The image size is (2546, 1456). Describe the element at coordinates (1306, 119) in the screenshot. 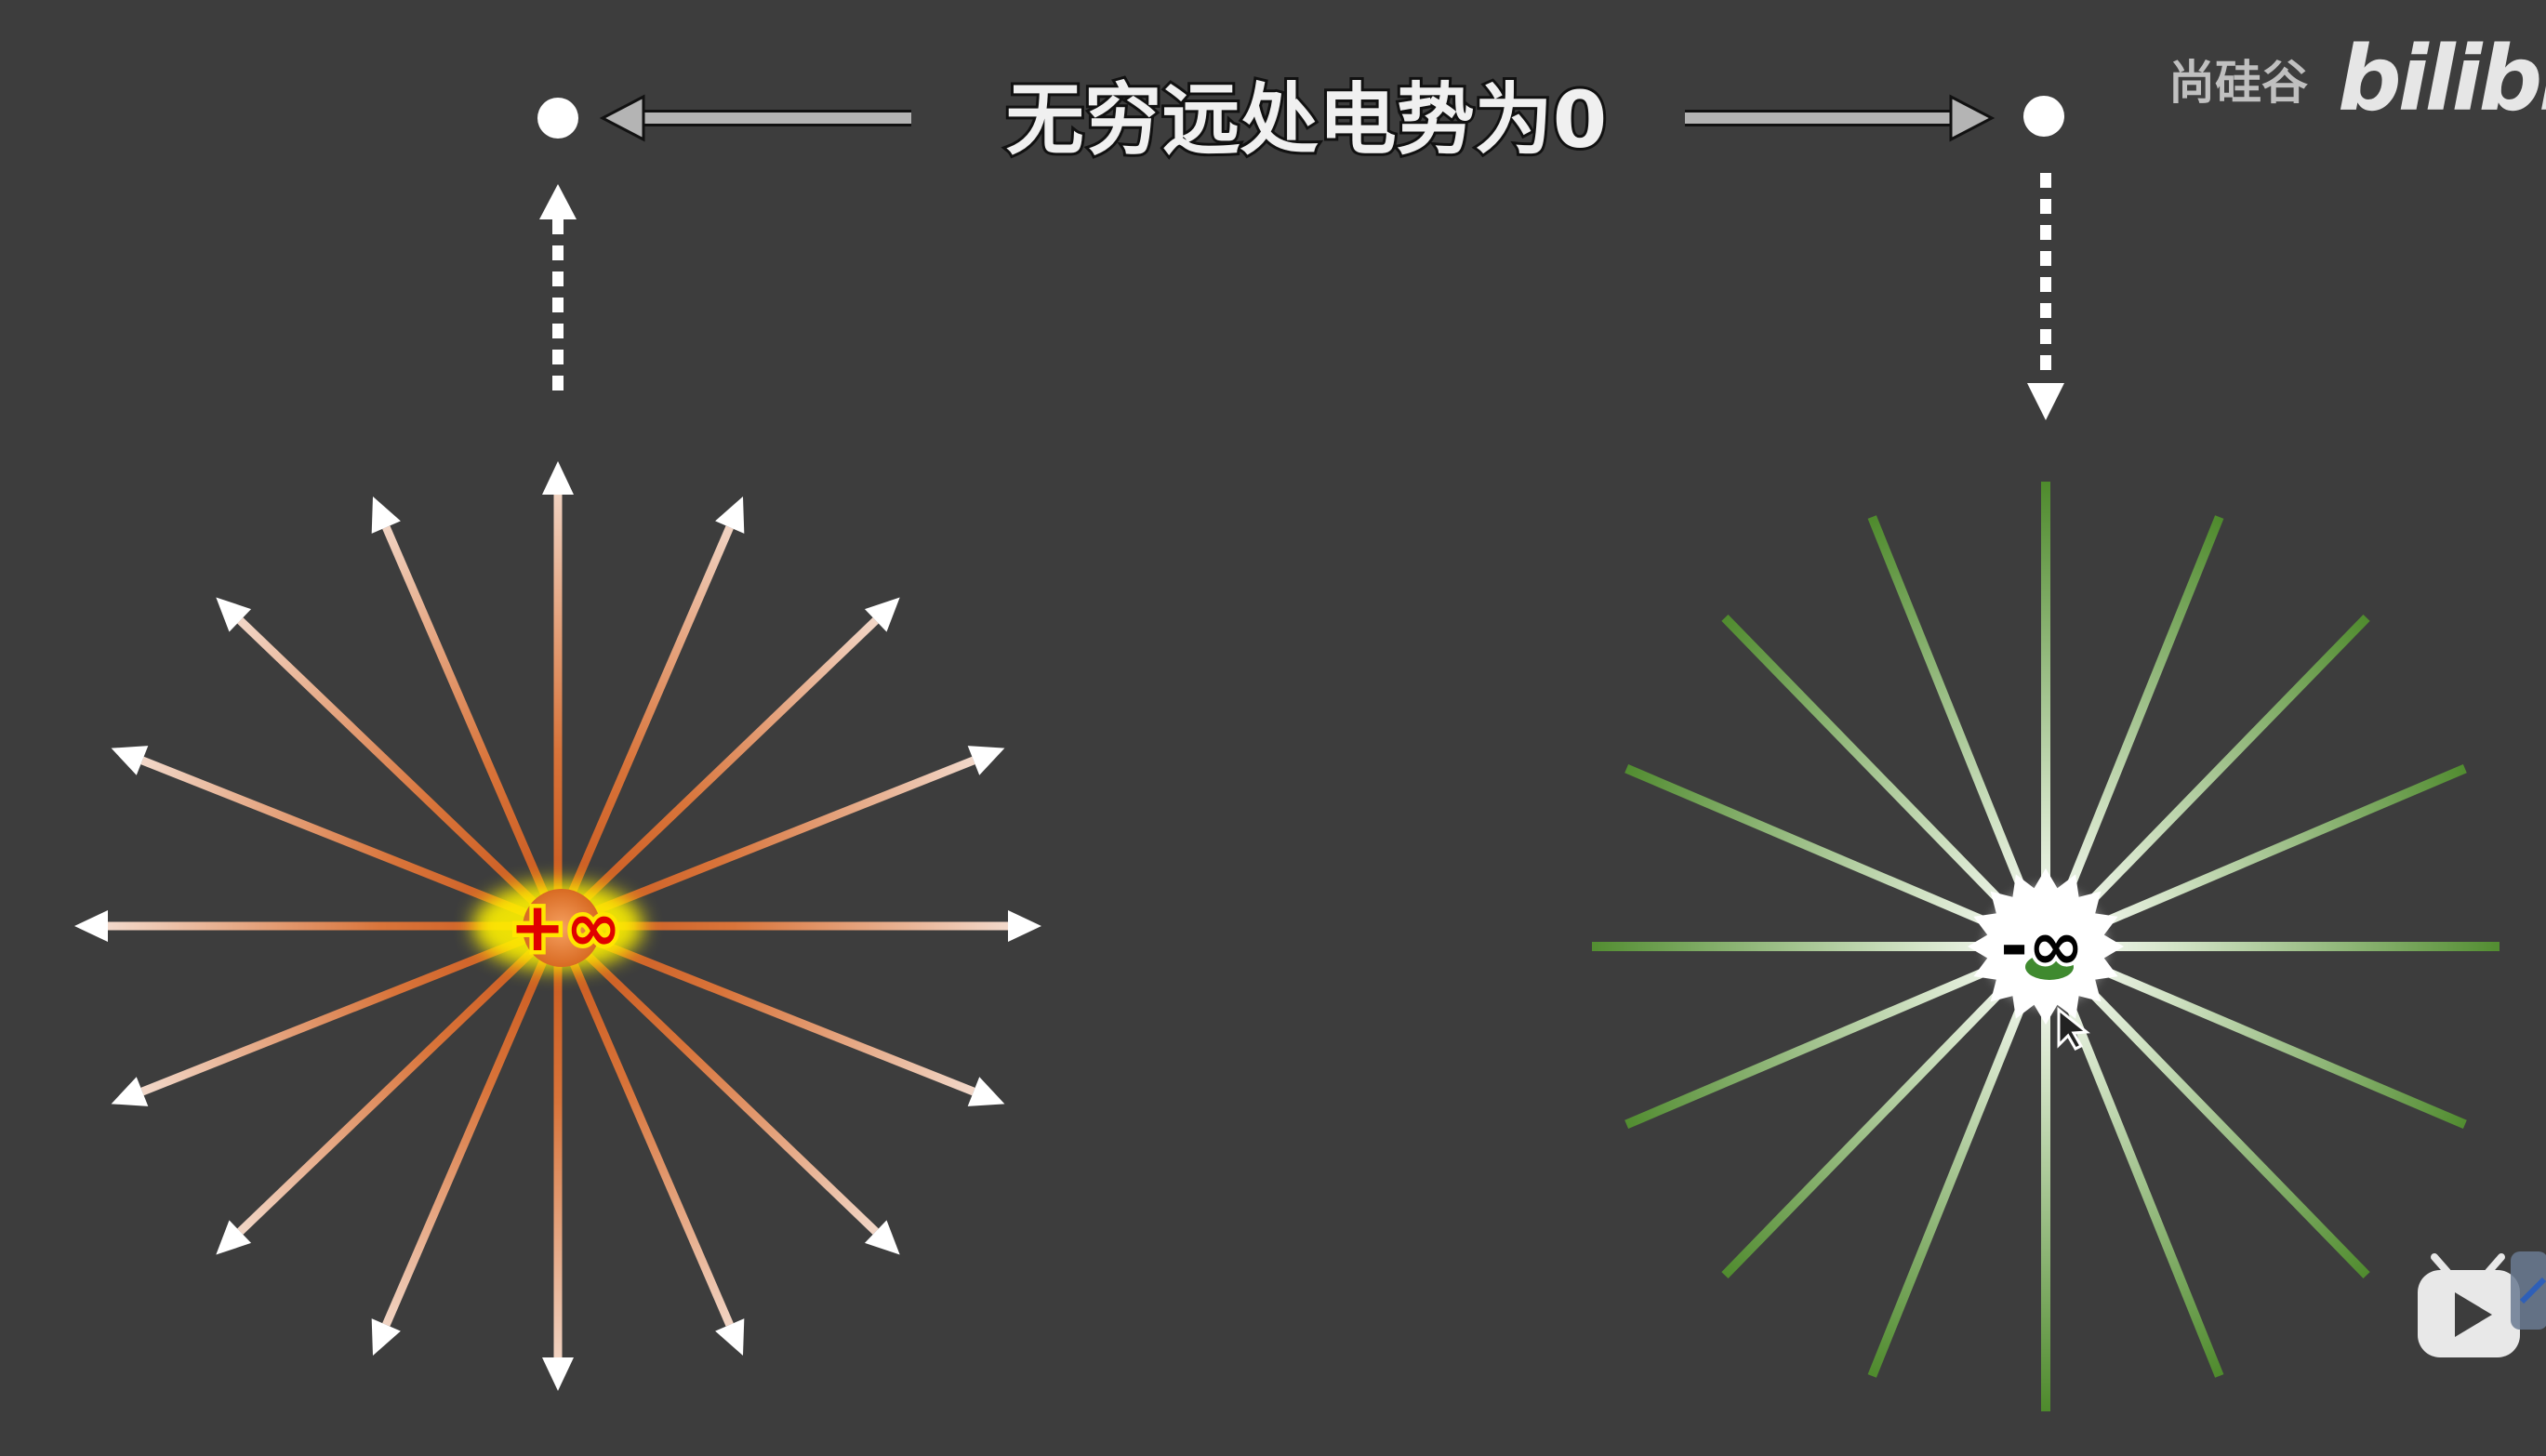

I see `page-title: 无穷远处电势为0` at that location.